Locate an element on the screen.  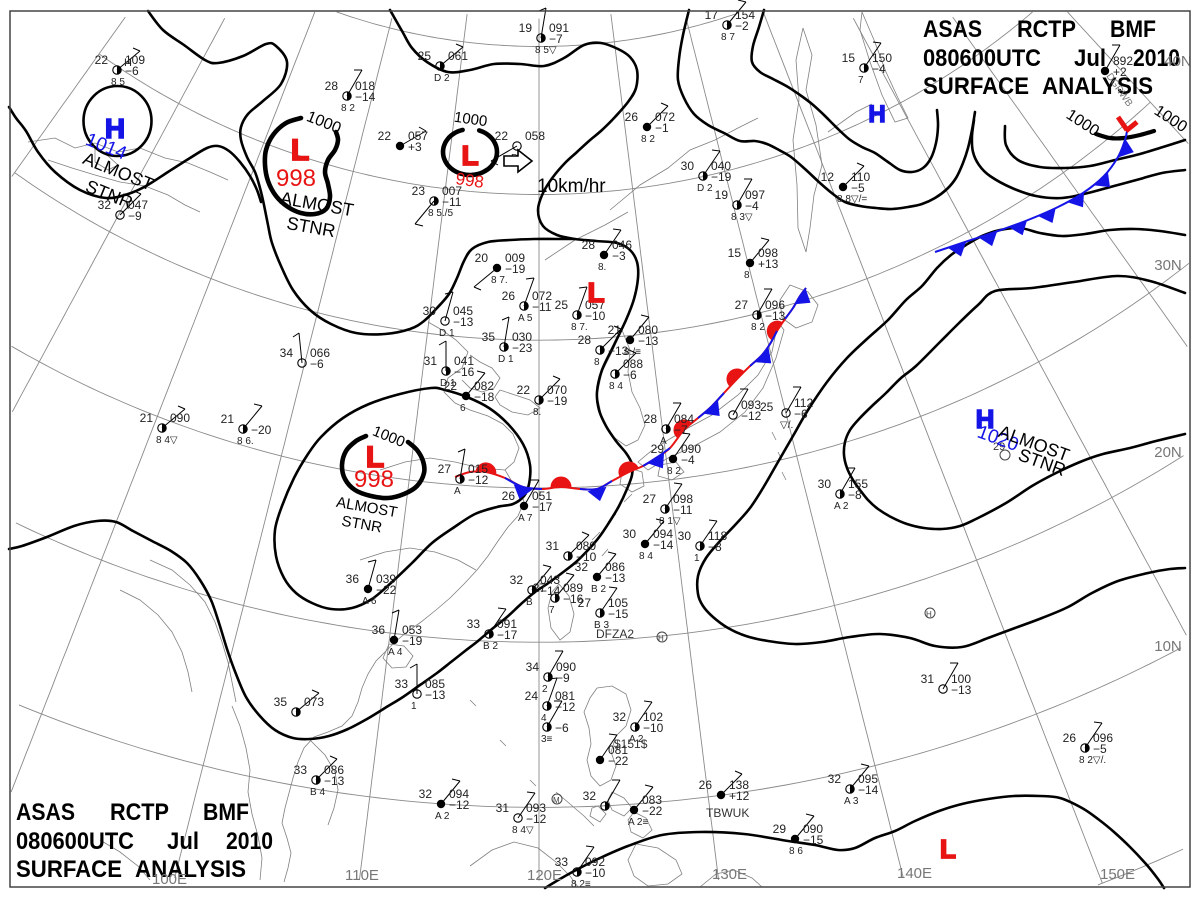
svg-text: 8 8▽/= is located at coordinates (852, 199).